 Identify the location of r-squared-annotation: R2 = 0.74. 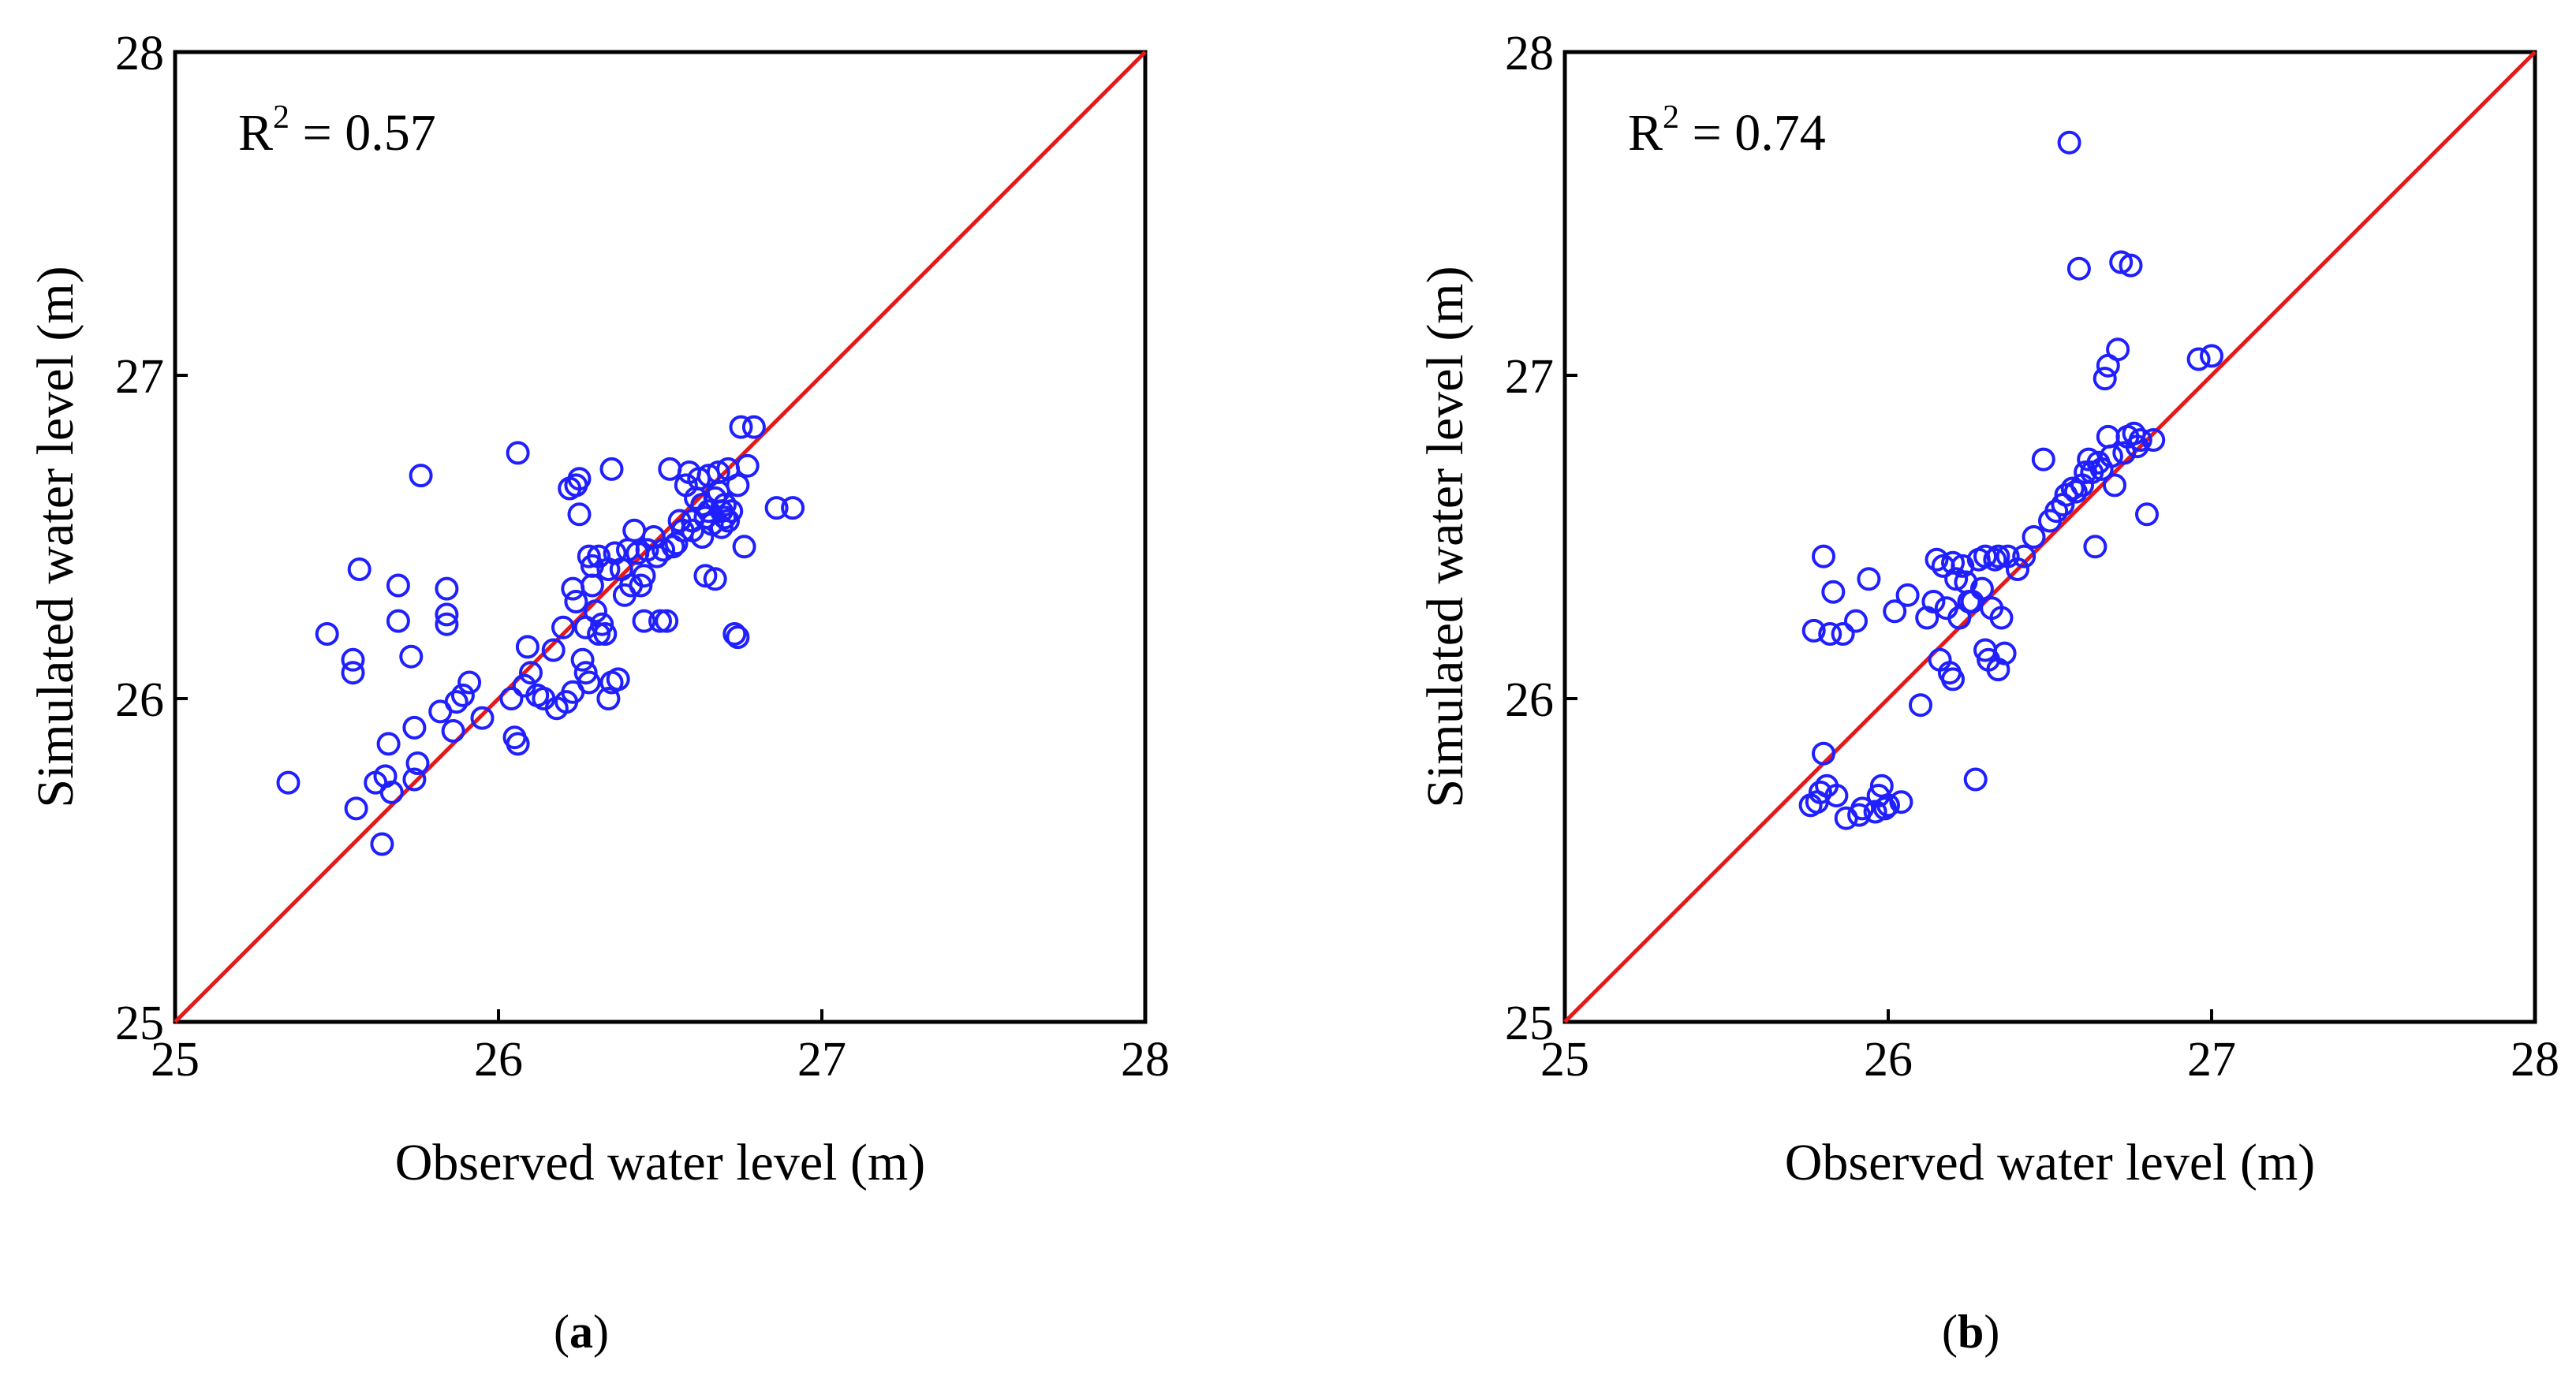
(1727, 130).